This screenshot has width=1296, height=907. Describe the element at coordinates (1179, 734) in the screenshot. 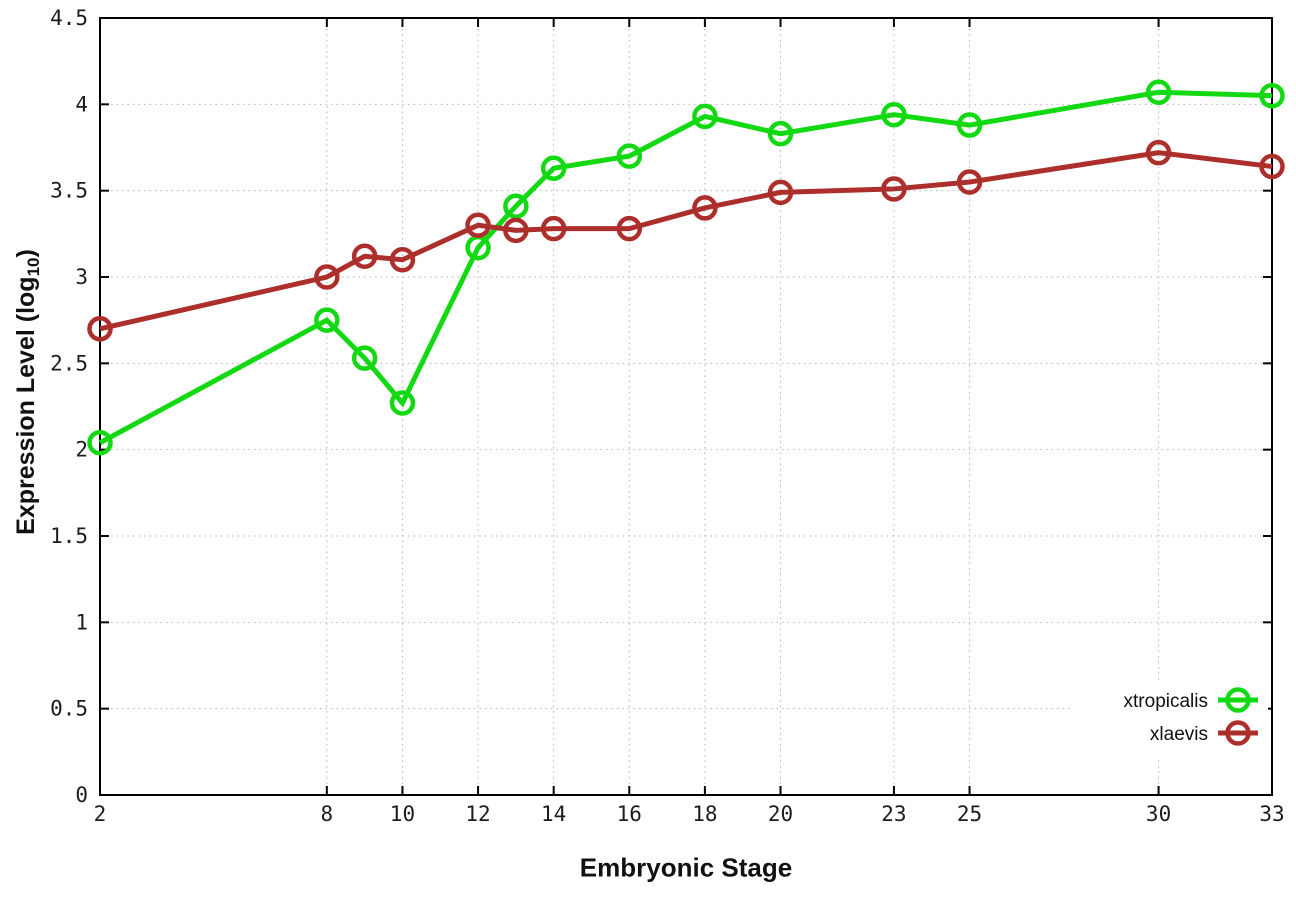

I see `legend-label-xlaevis: xlaevis` at that location.